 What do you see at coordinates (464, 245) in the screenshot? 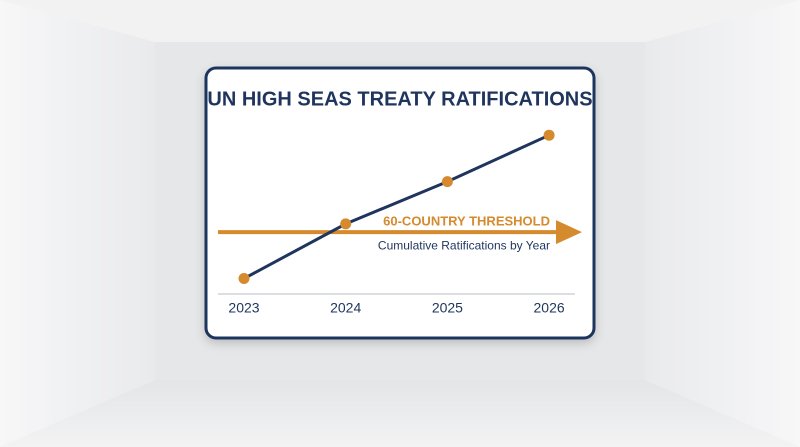
I see `y-axis-label: Cumulative Ratifications by Year` at bounding box center [464, 245].